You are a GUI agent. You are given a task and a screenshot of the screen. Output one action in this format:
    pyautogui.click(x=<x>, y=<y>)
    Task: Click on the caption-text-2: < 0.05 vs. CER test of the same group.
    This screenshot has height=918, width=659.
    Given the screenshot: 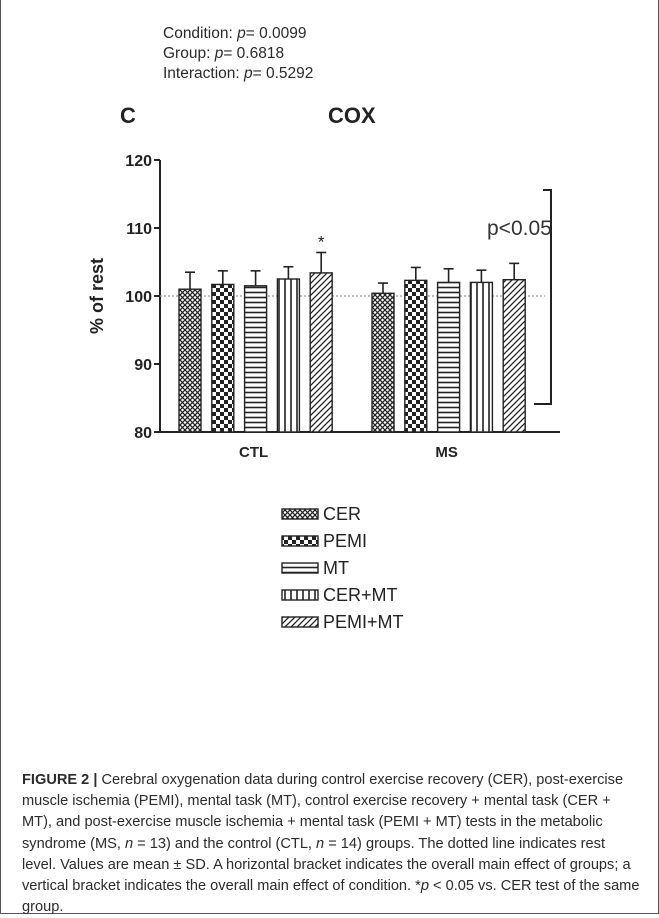 What is the action you would take?
    pyautogui.click(x=331, y=897)
    